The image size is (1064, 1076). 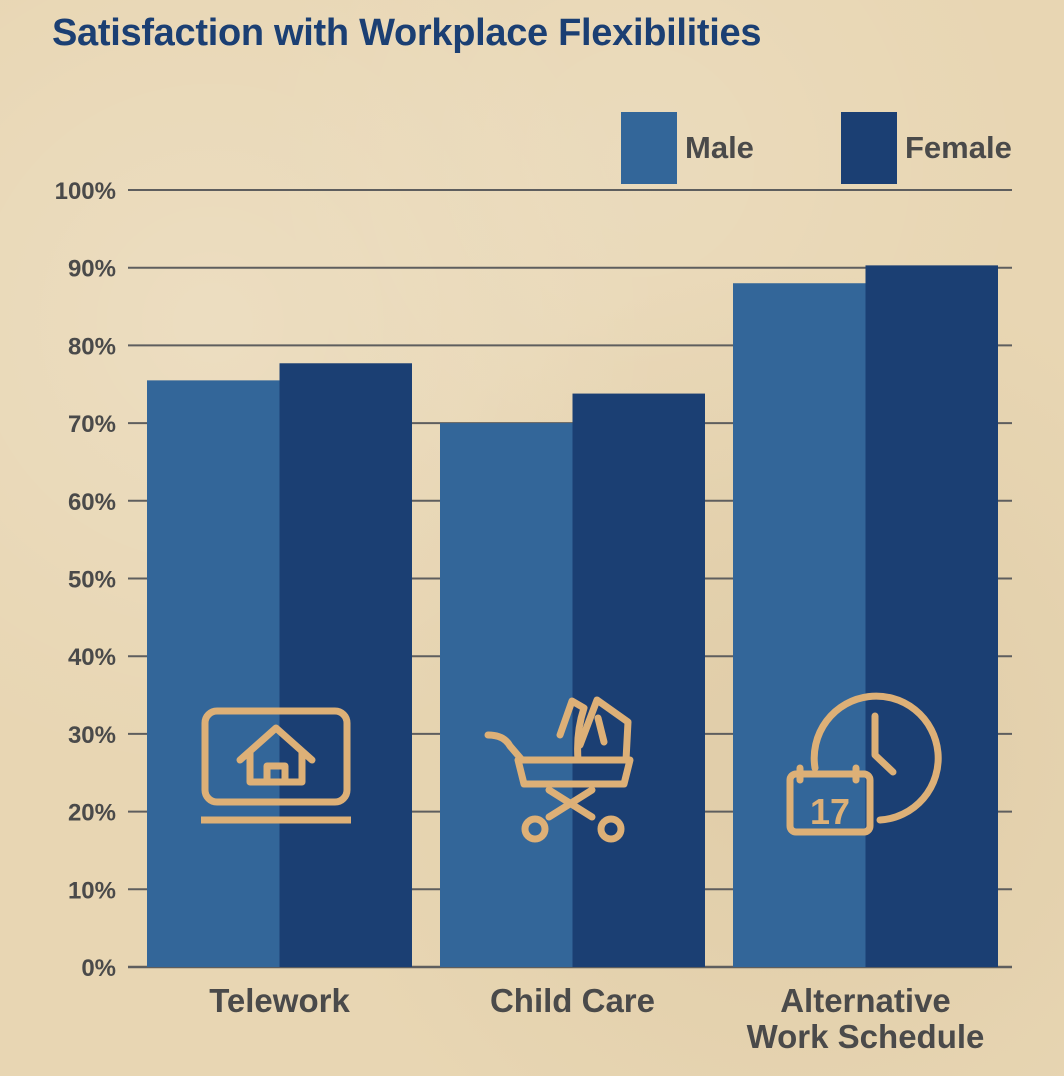 What do you see at coordinates (276, 765) in the screenshot?
I see `laptop-home-icon` at bounding box center [276, 765].